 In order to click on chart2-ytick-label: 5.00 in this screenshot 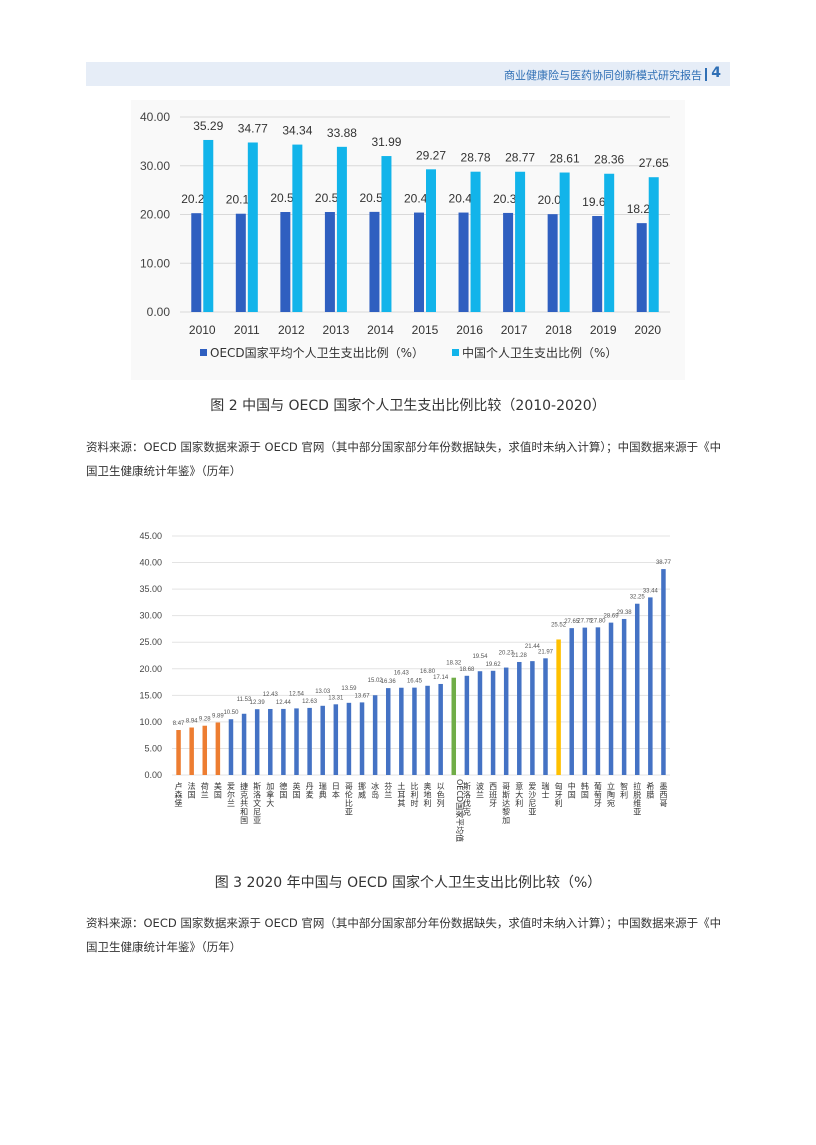, I will do `click(153, 748)`.